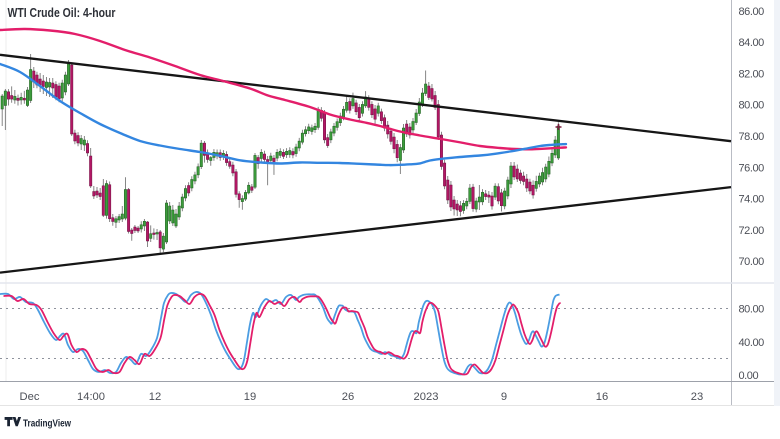 The width and height of the screenshot is (780, 439). What do you see at coordinates (697, 397) in the screenshot?
I see `svg-text: 23` at bounding box center [697, 397].